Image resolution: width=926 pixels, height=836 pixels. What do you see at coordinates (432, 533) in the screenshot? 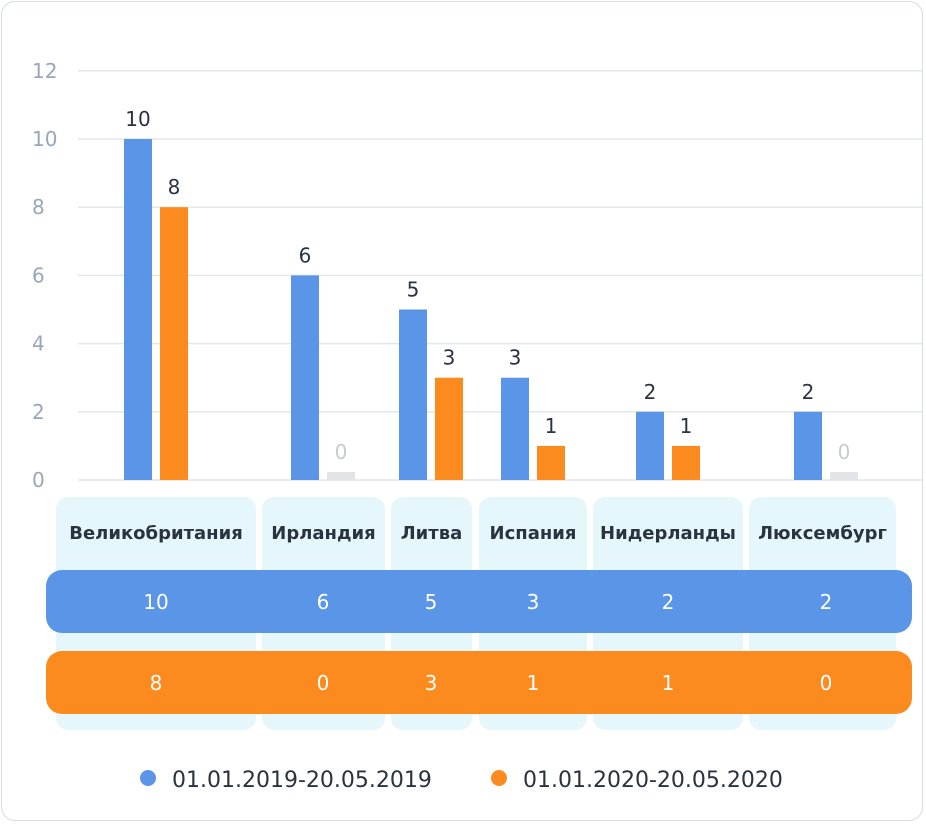
I see `category-label: Литва` at bounding box center [432, 533].